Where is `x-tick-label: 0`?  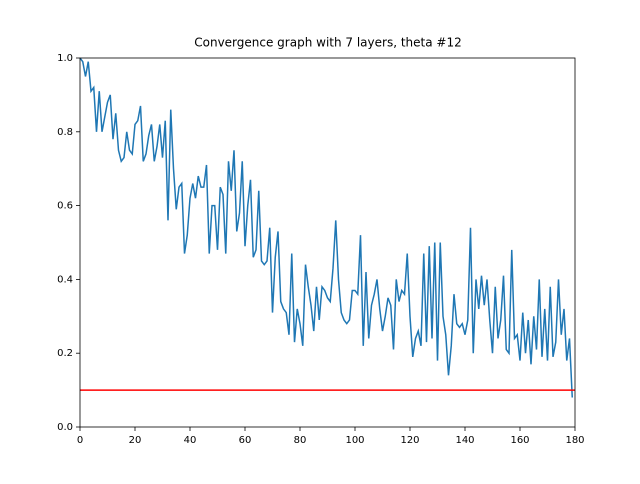
x-tick-label: 0 is located at coordinates (80, 440).